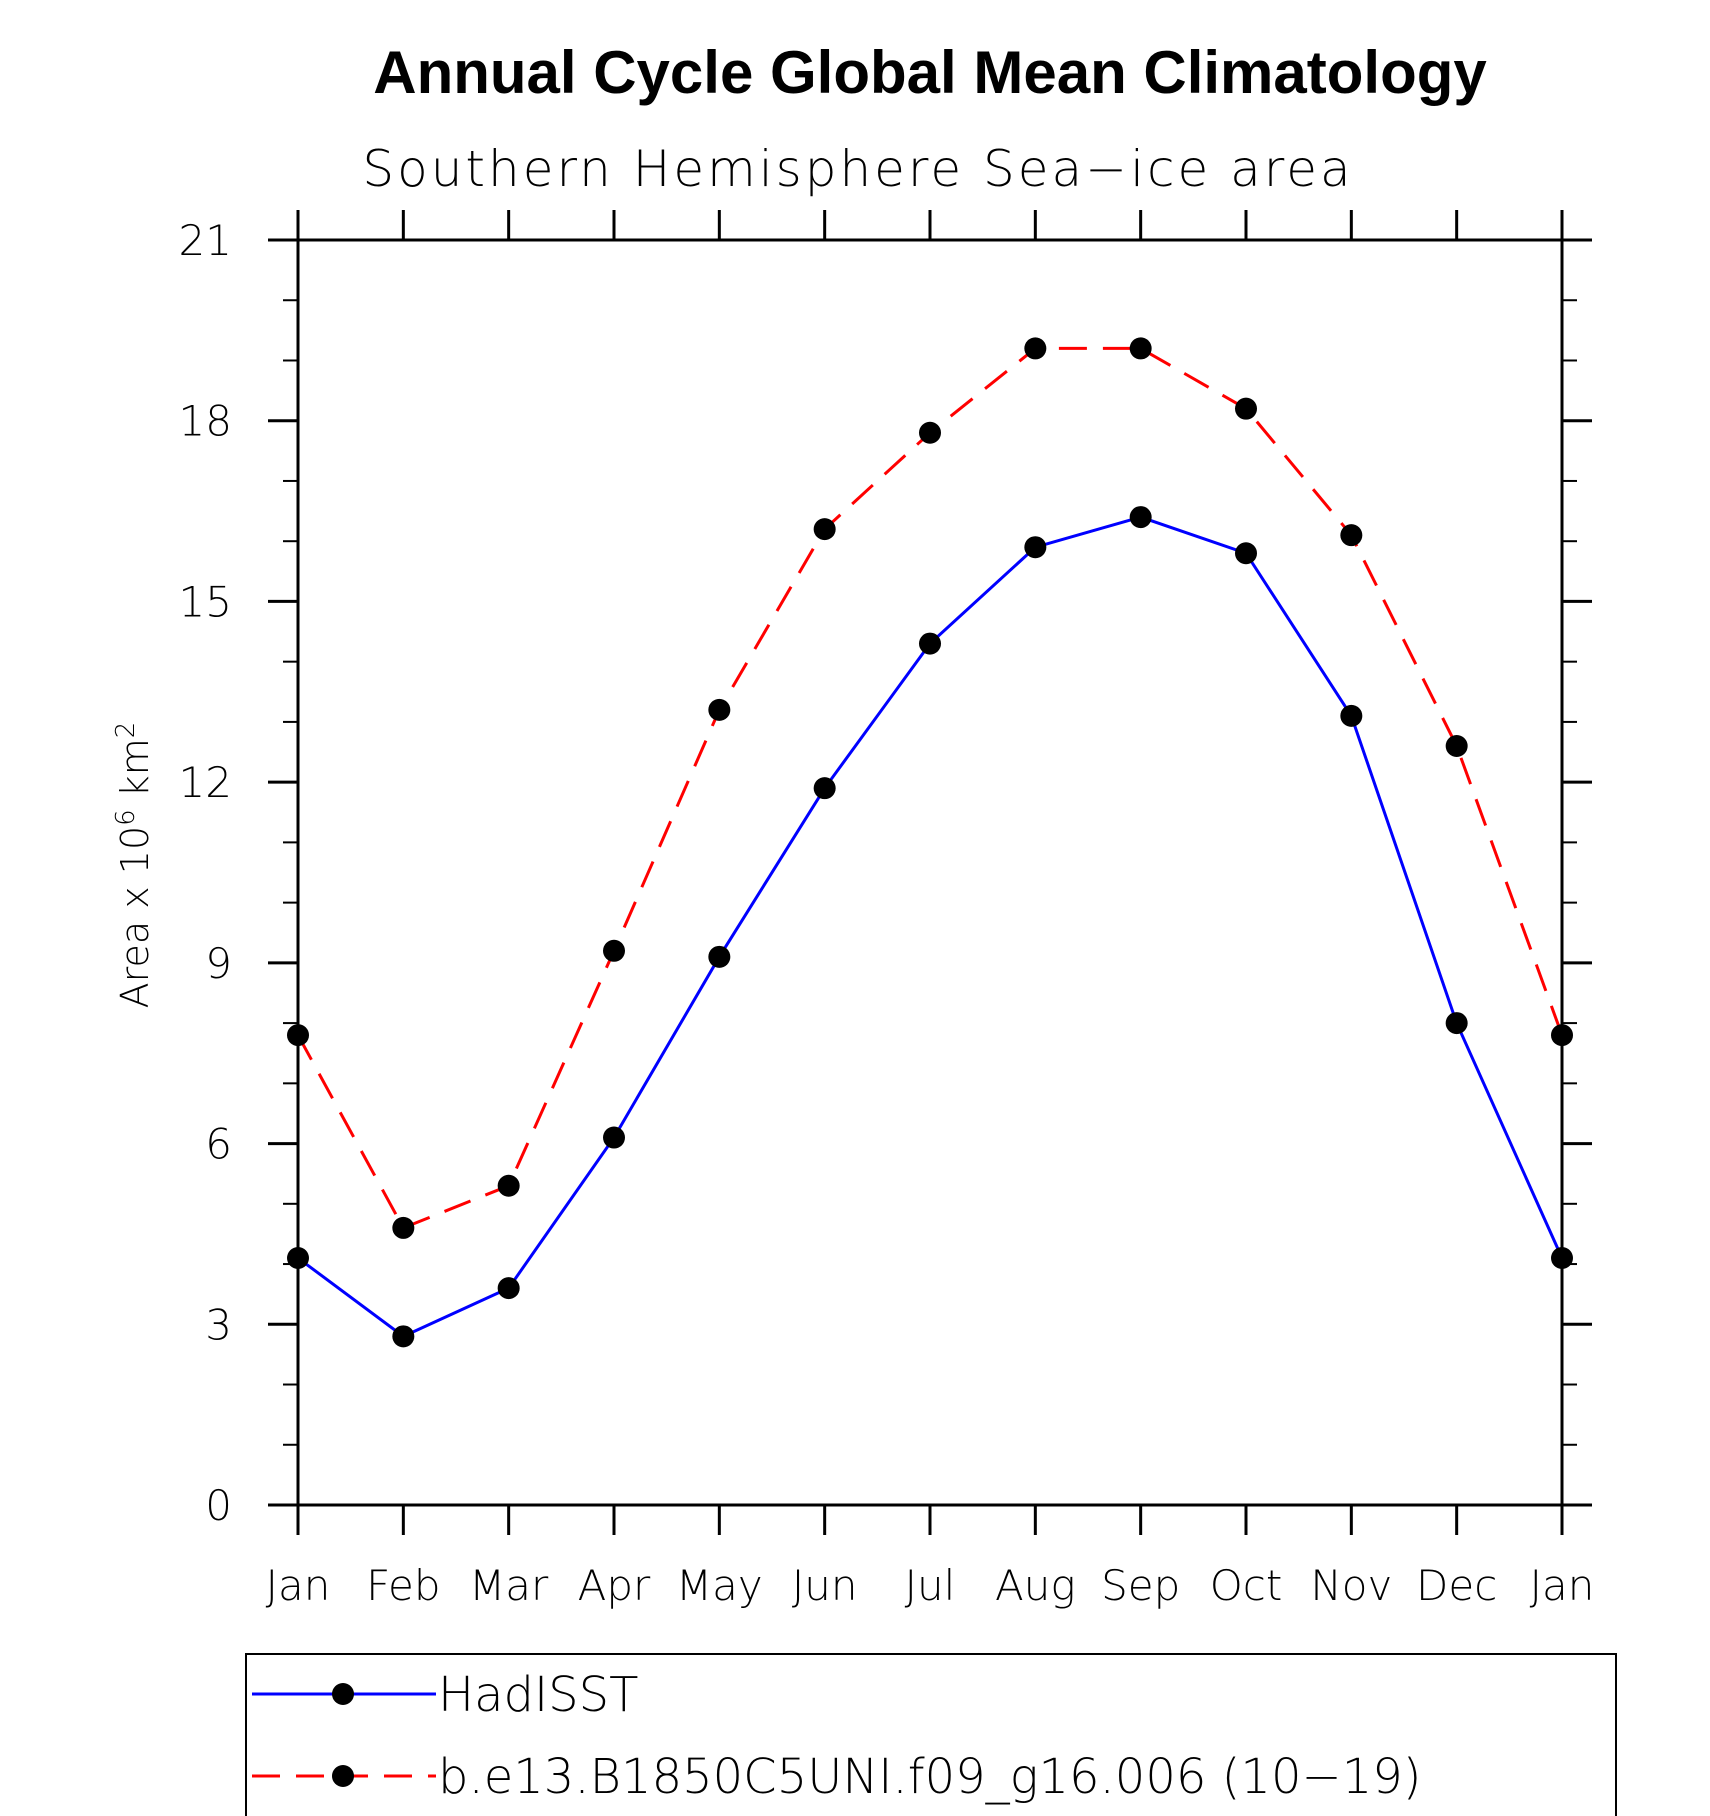  Describe the element at coordinates (1246, 1585) in the screenshot. I see `x-tick-label: Oct` at that location.